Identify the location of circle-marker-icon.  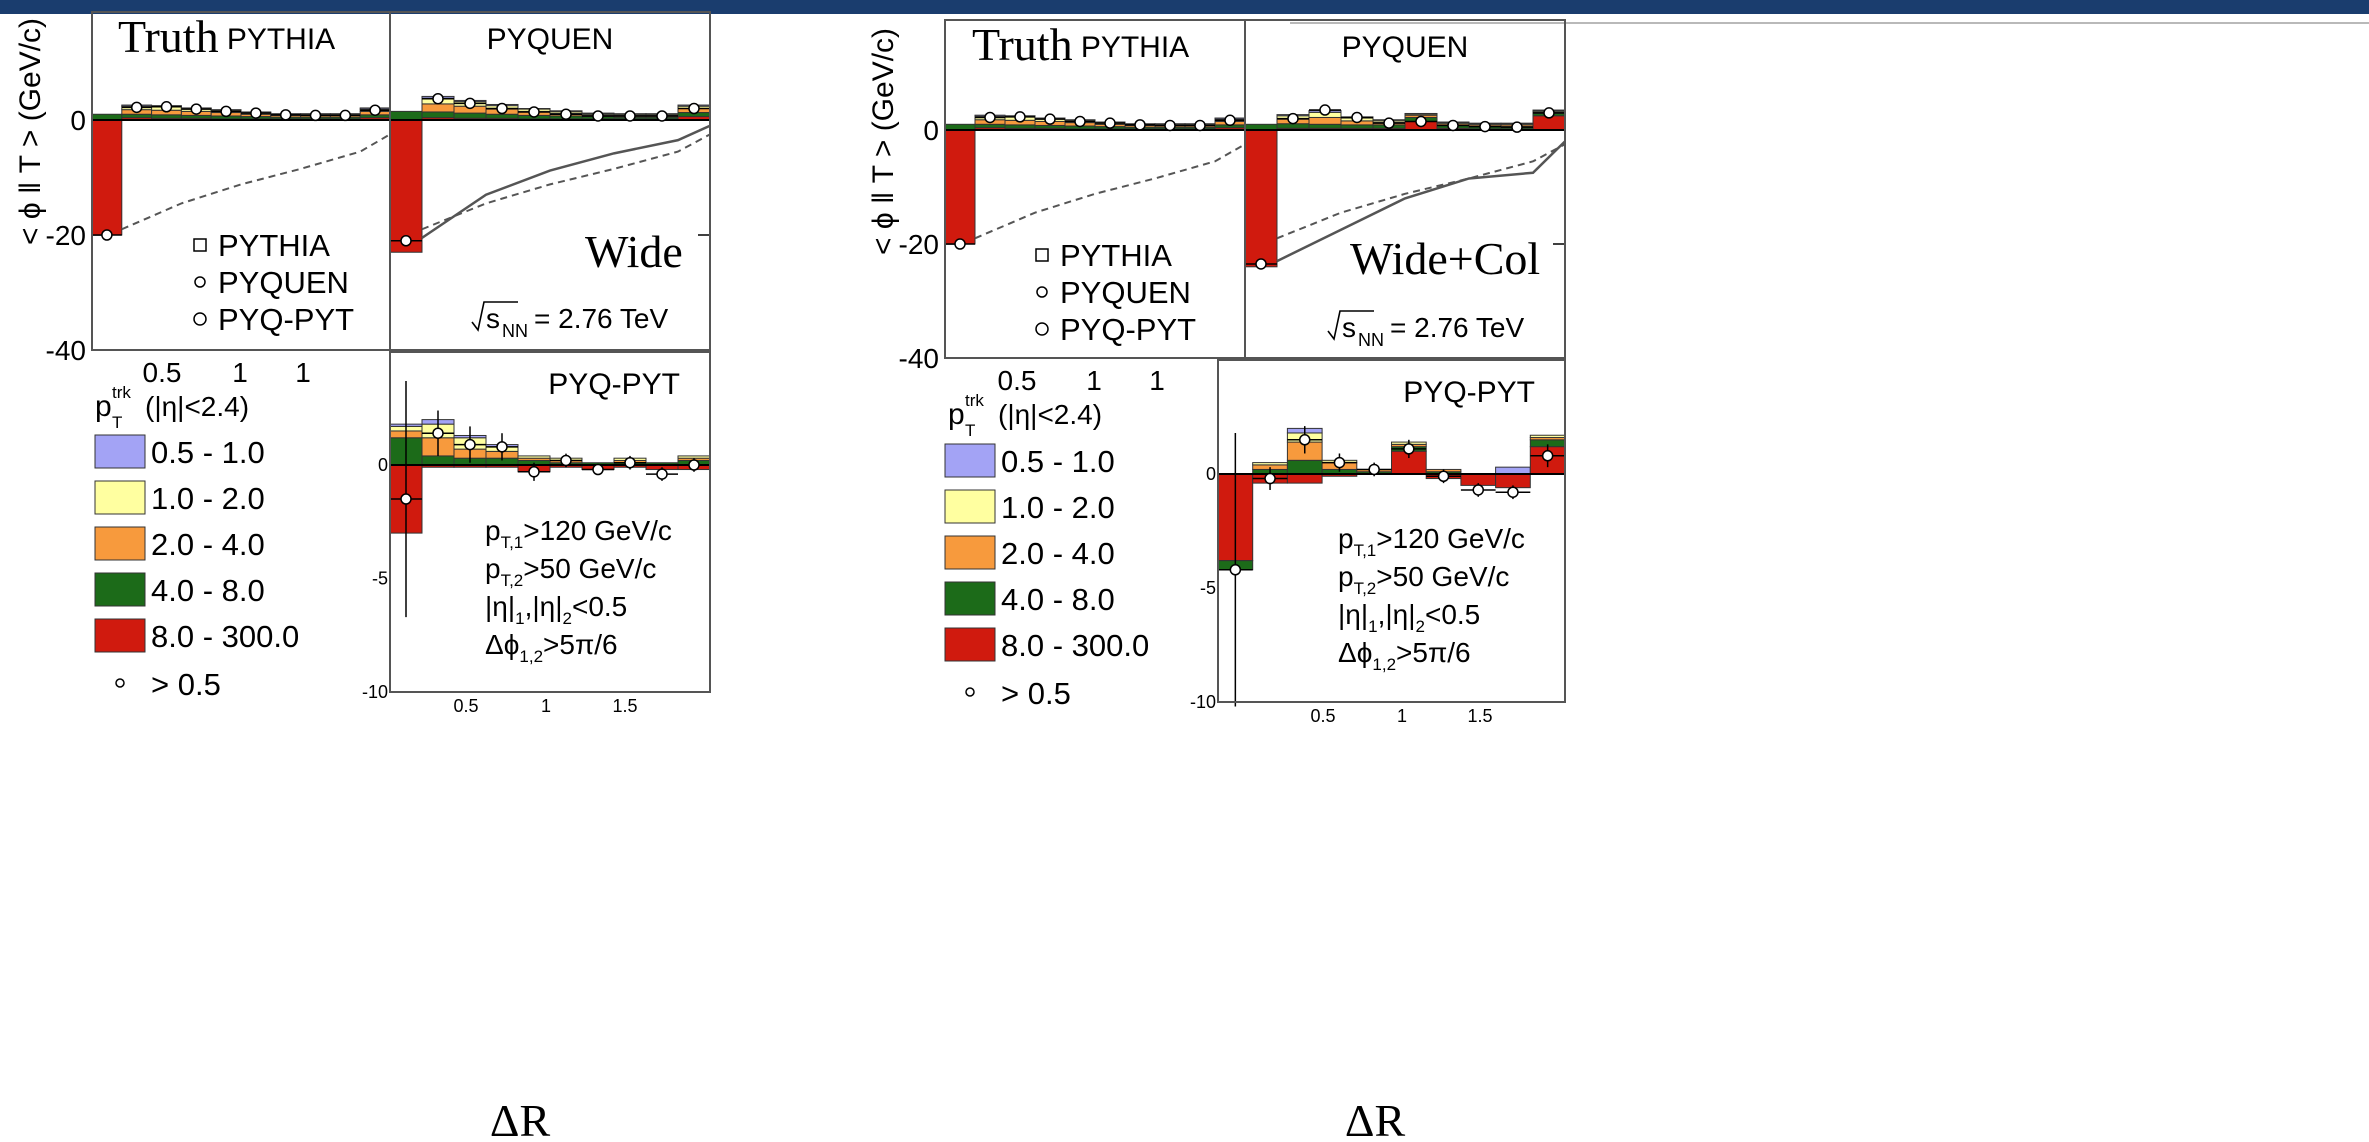
(200, 319).